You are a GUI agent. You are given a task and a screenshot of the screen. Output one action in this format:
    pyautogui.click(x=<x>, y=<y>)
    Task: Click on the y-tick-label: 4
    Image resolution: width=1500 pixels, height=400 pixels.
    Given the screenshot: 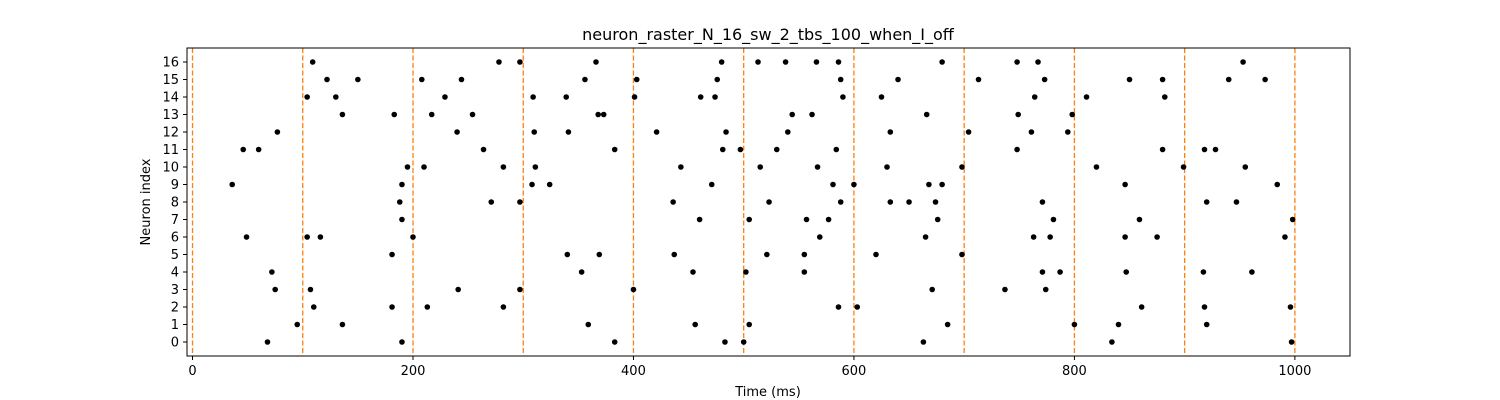 What is the action you would take?
    pyautogui.click(x=175, y=273)
    